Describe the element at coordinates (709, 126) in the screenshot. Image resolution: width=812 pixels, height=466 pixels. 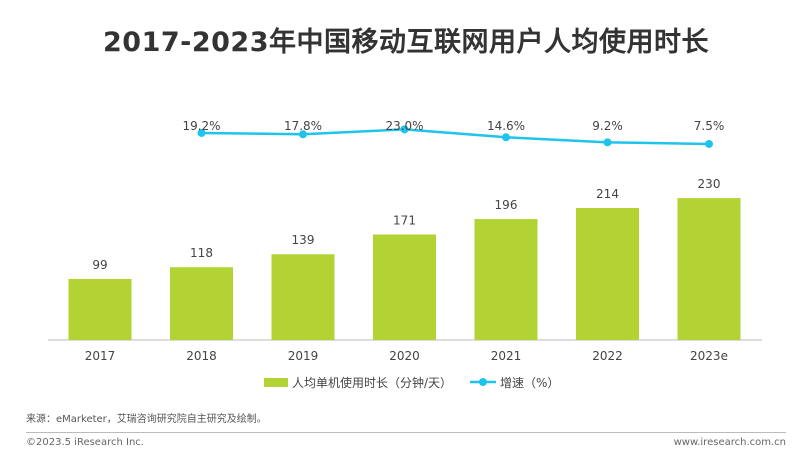
I see `growth-label: 7.5%` at that location.